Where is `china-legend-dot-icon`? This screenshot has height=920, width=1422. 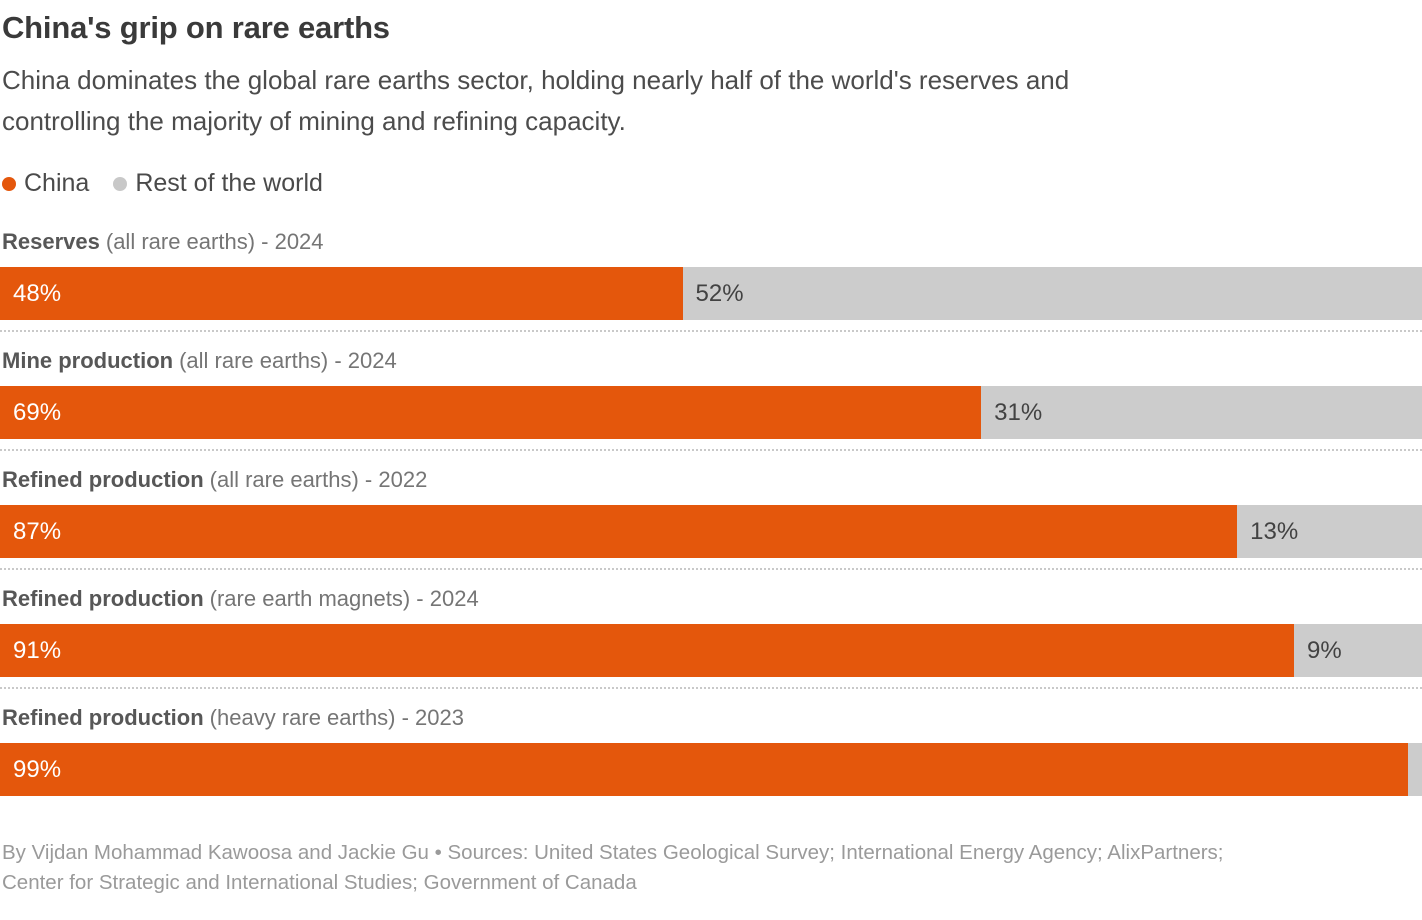 china-legend-dot-icon is located at coordinates (9, 183).